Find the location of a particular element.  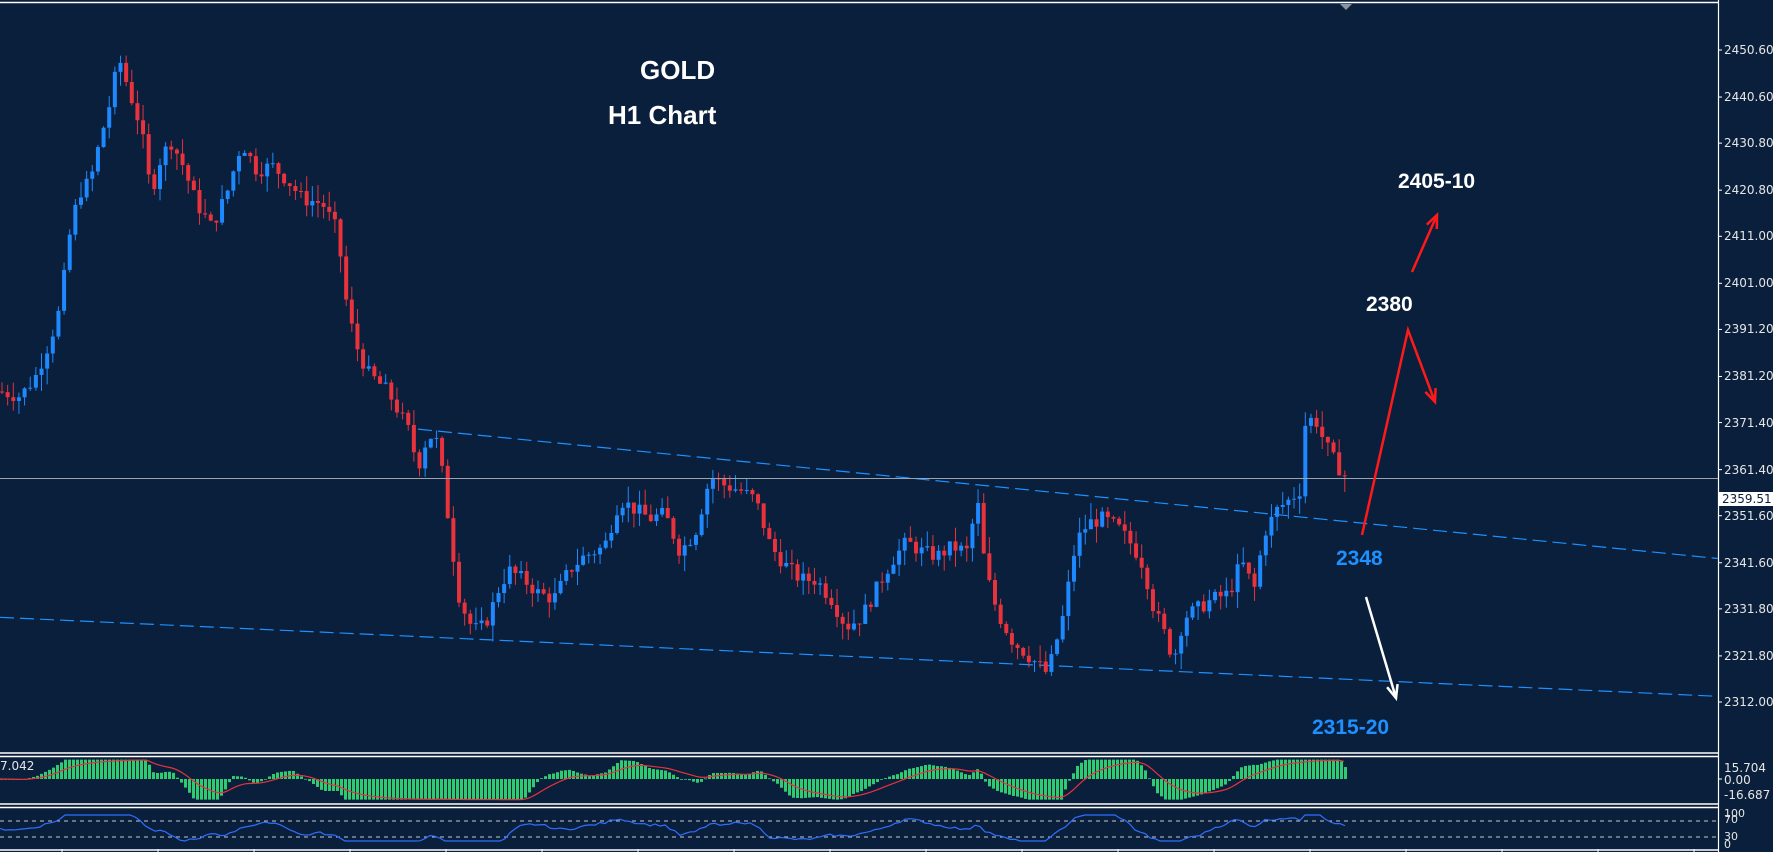

price-axis-label: 2381.20 is located at coordinates (1748, 376).